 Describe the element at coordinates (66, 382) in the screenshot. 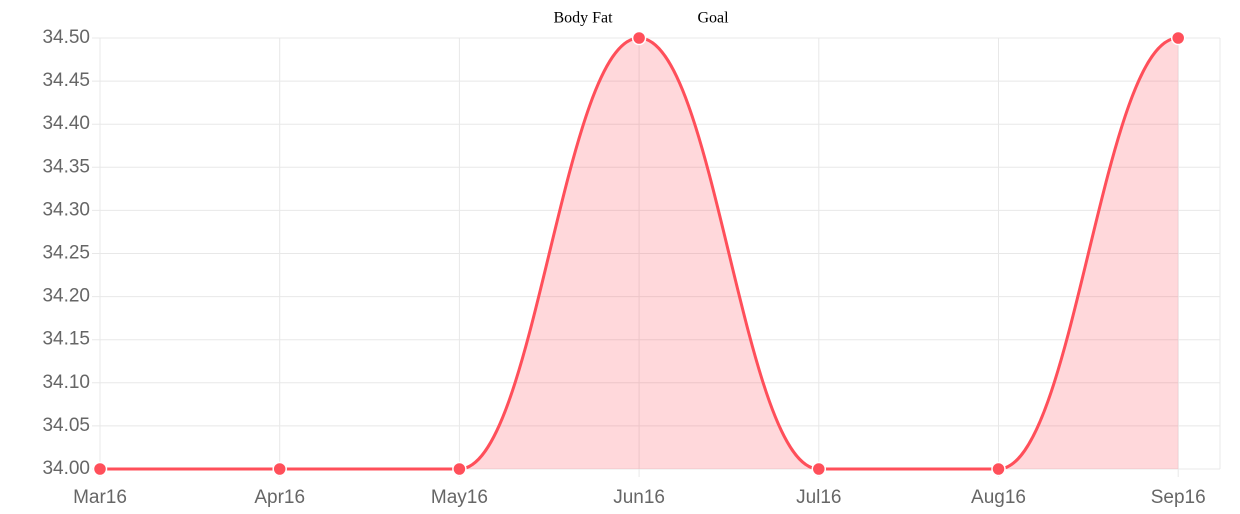

I see `y-tick-label: 34.10` at that location.